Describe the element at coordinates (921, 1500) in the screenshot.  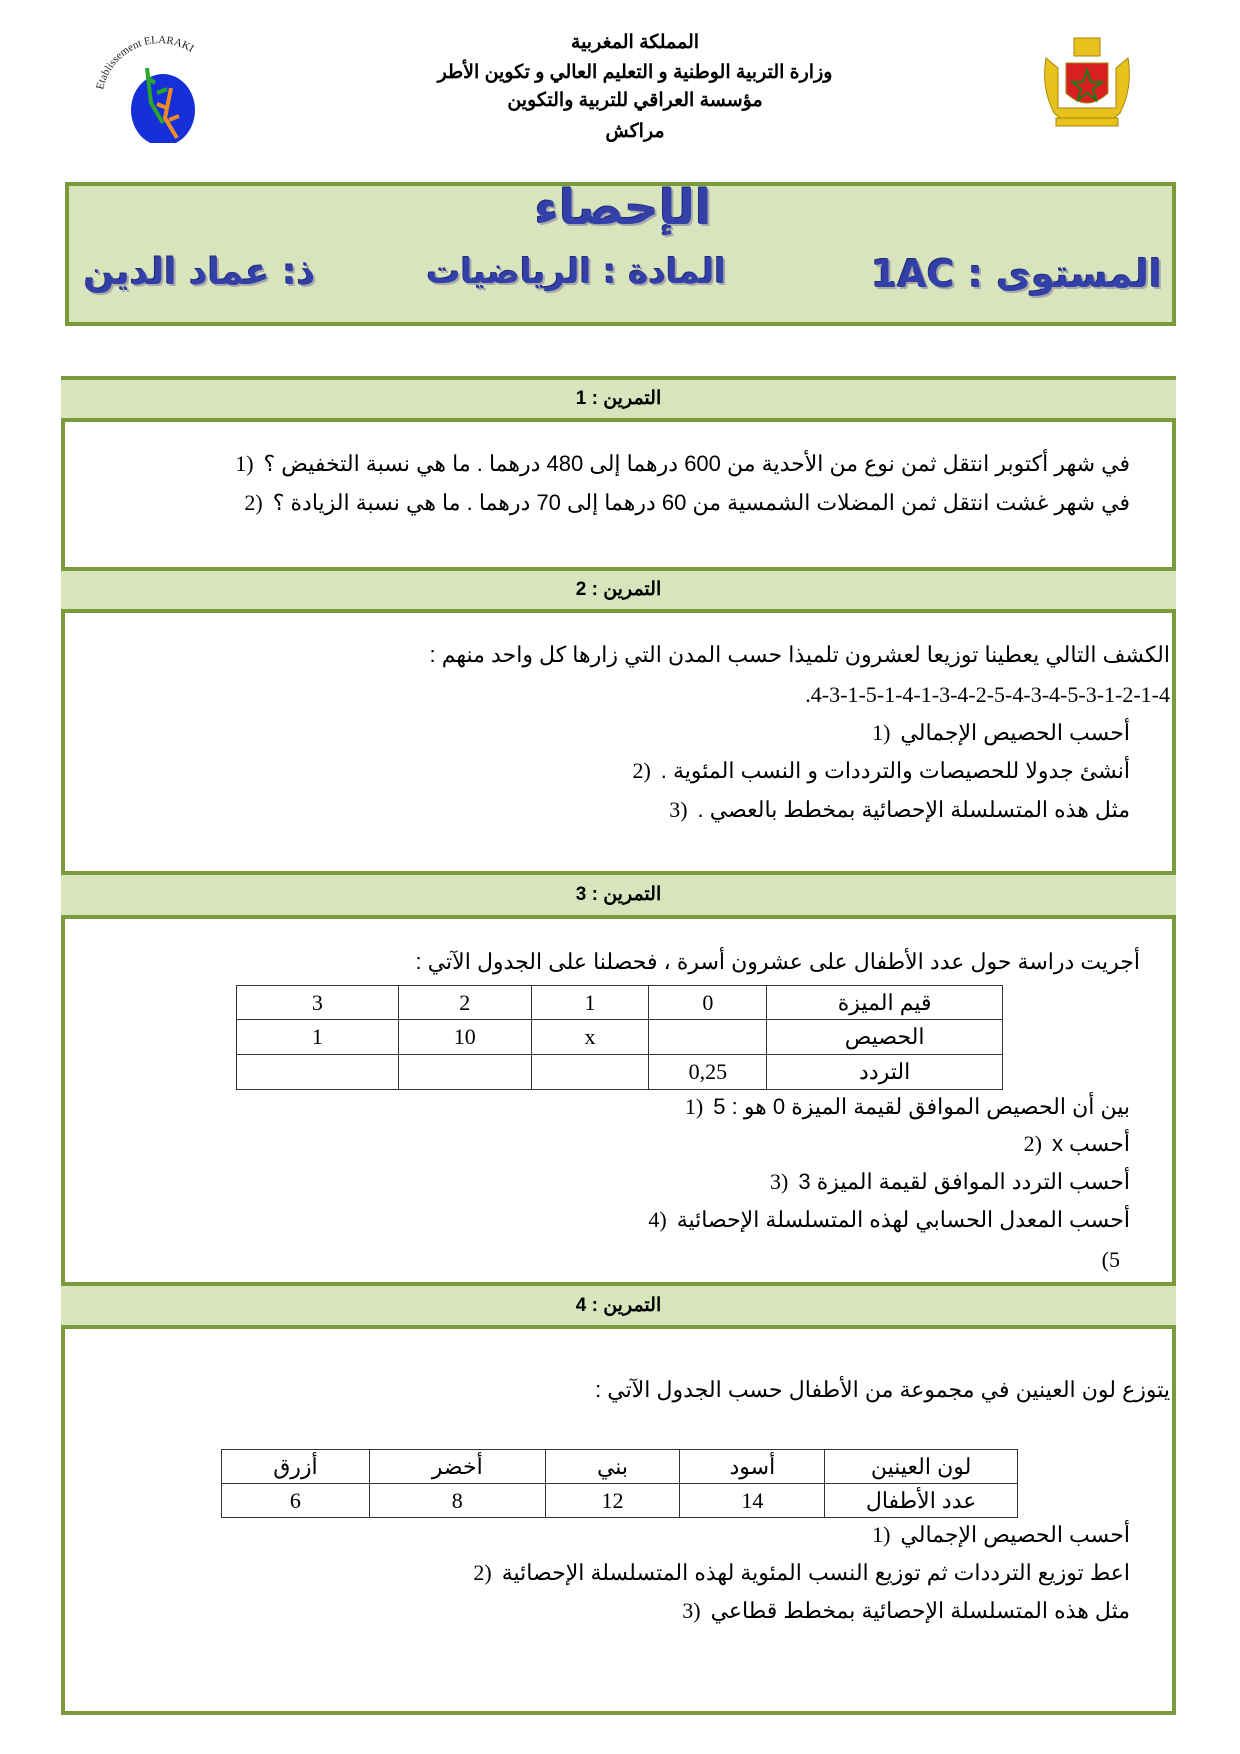
I see `table-cell: عدد الأطفال` at that location.